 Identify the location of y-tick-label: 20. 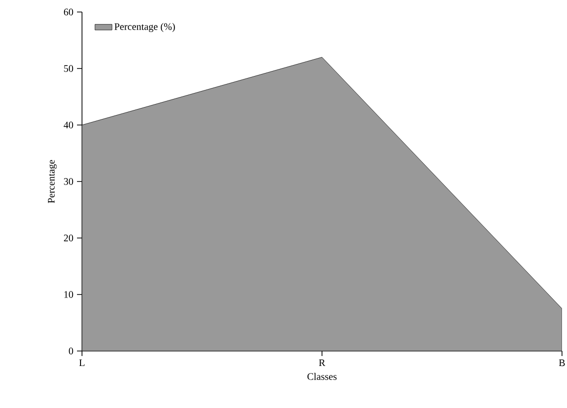
(69, 238).